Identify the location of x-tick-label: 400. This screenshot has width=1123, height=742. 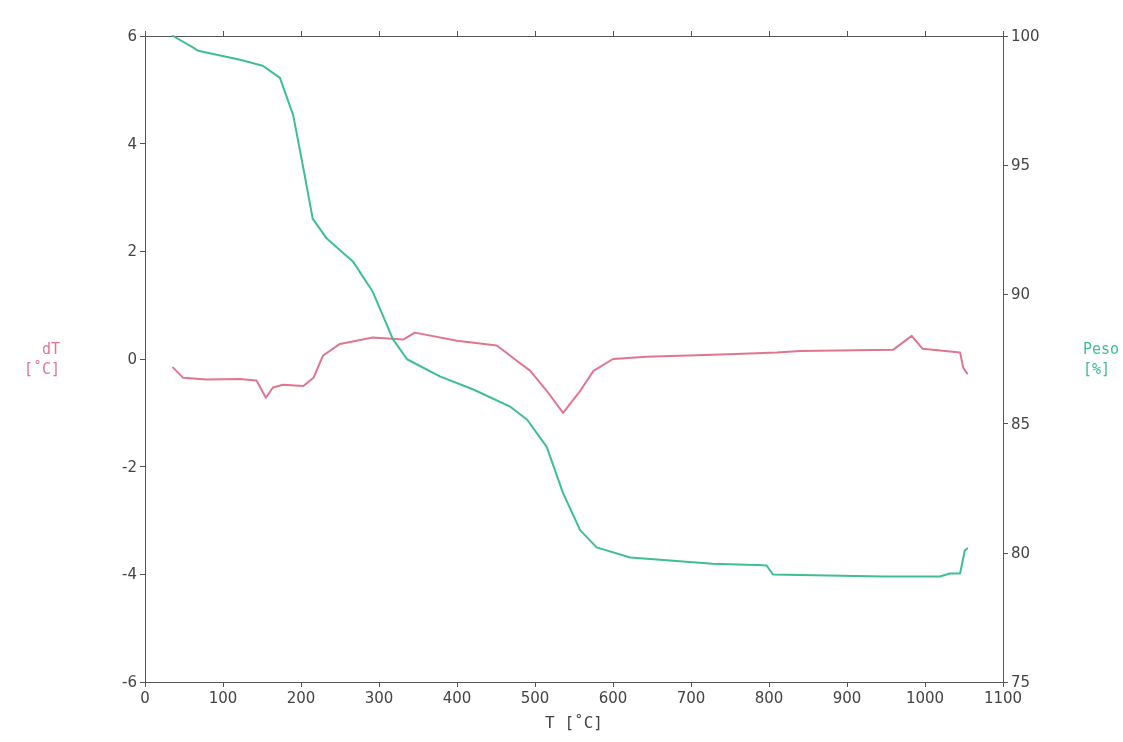
(457, 697).